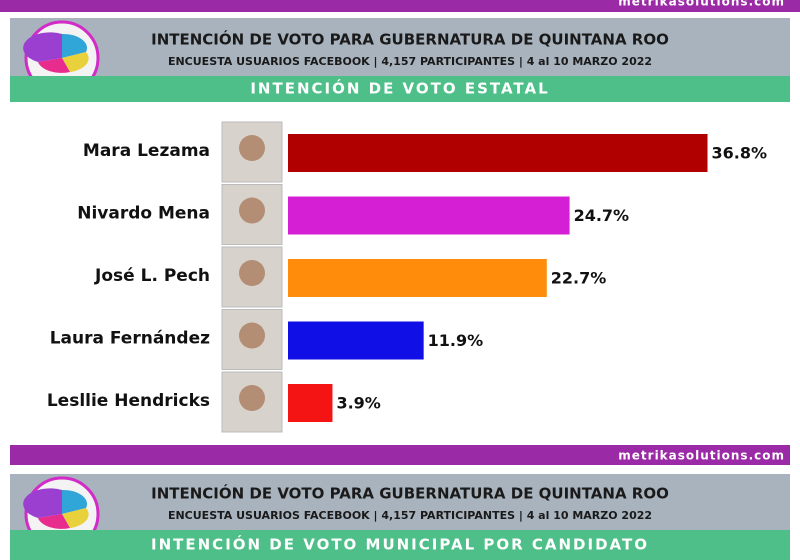  Describe the element at coordinates (400, 6) in the screenshot. I see `top-strip` at that location.